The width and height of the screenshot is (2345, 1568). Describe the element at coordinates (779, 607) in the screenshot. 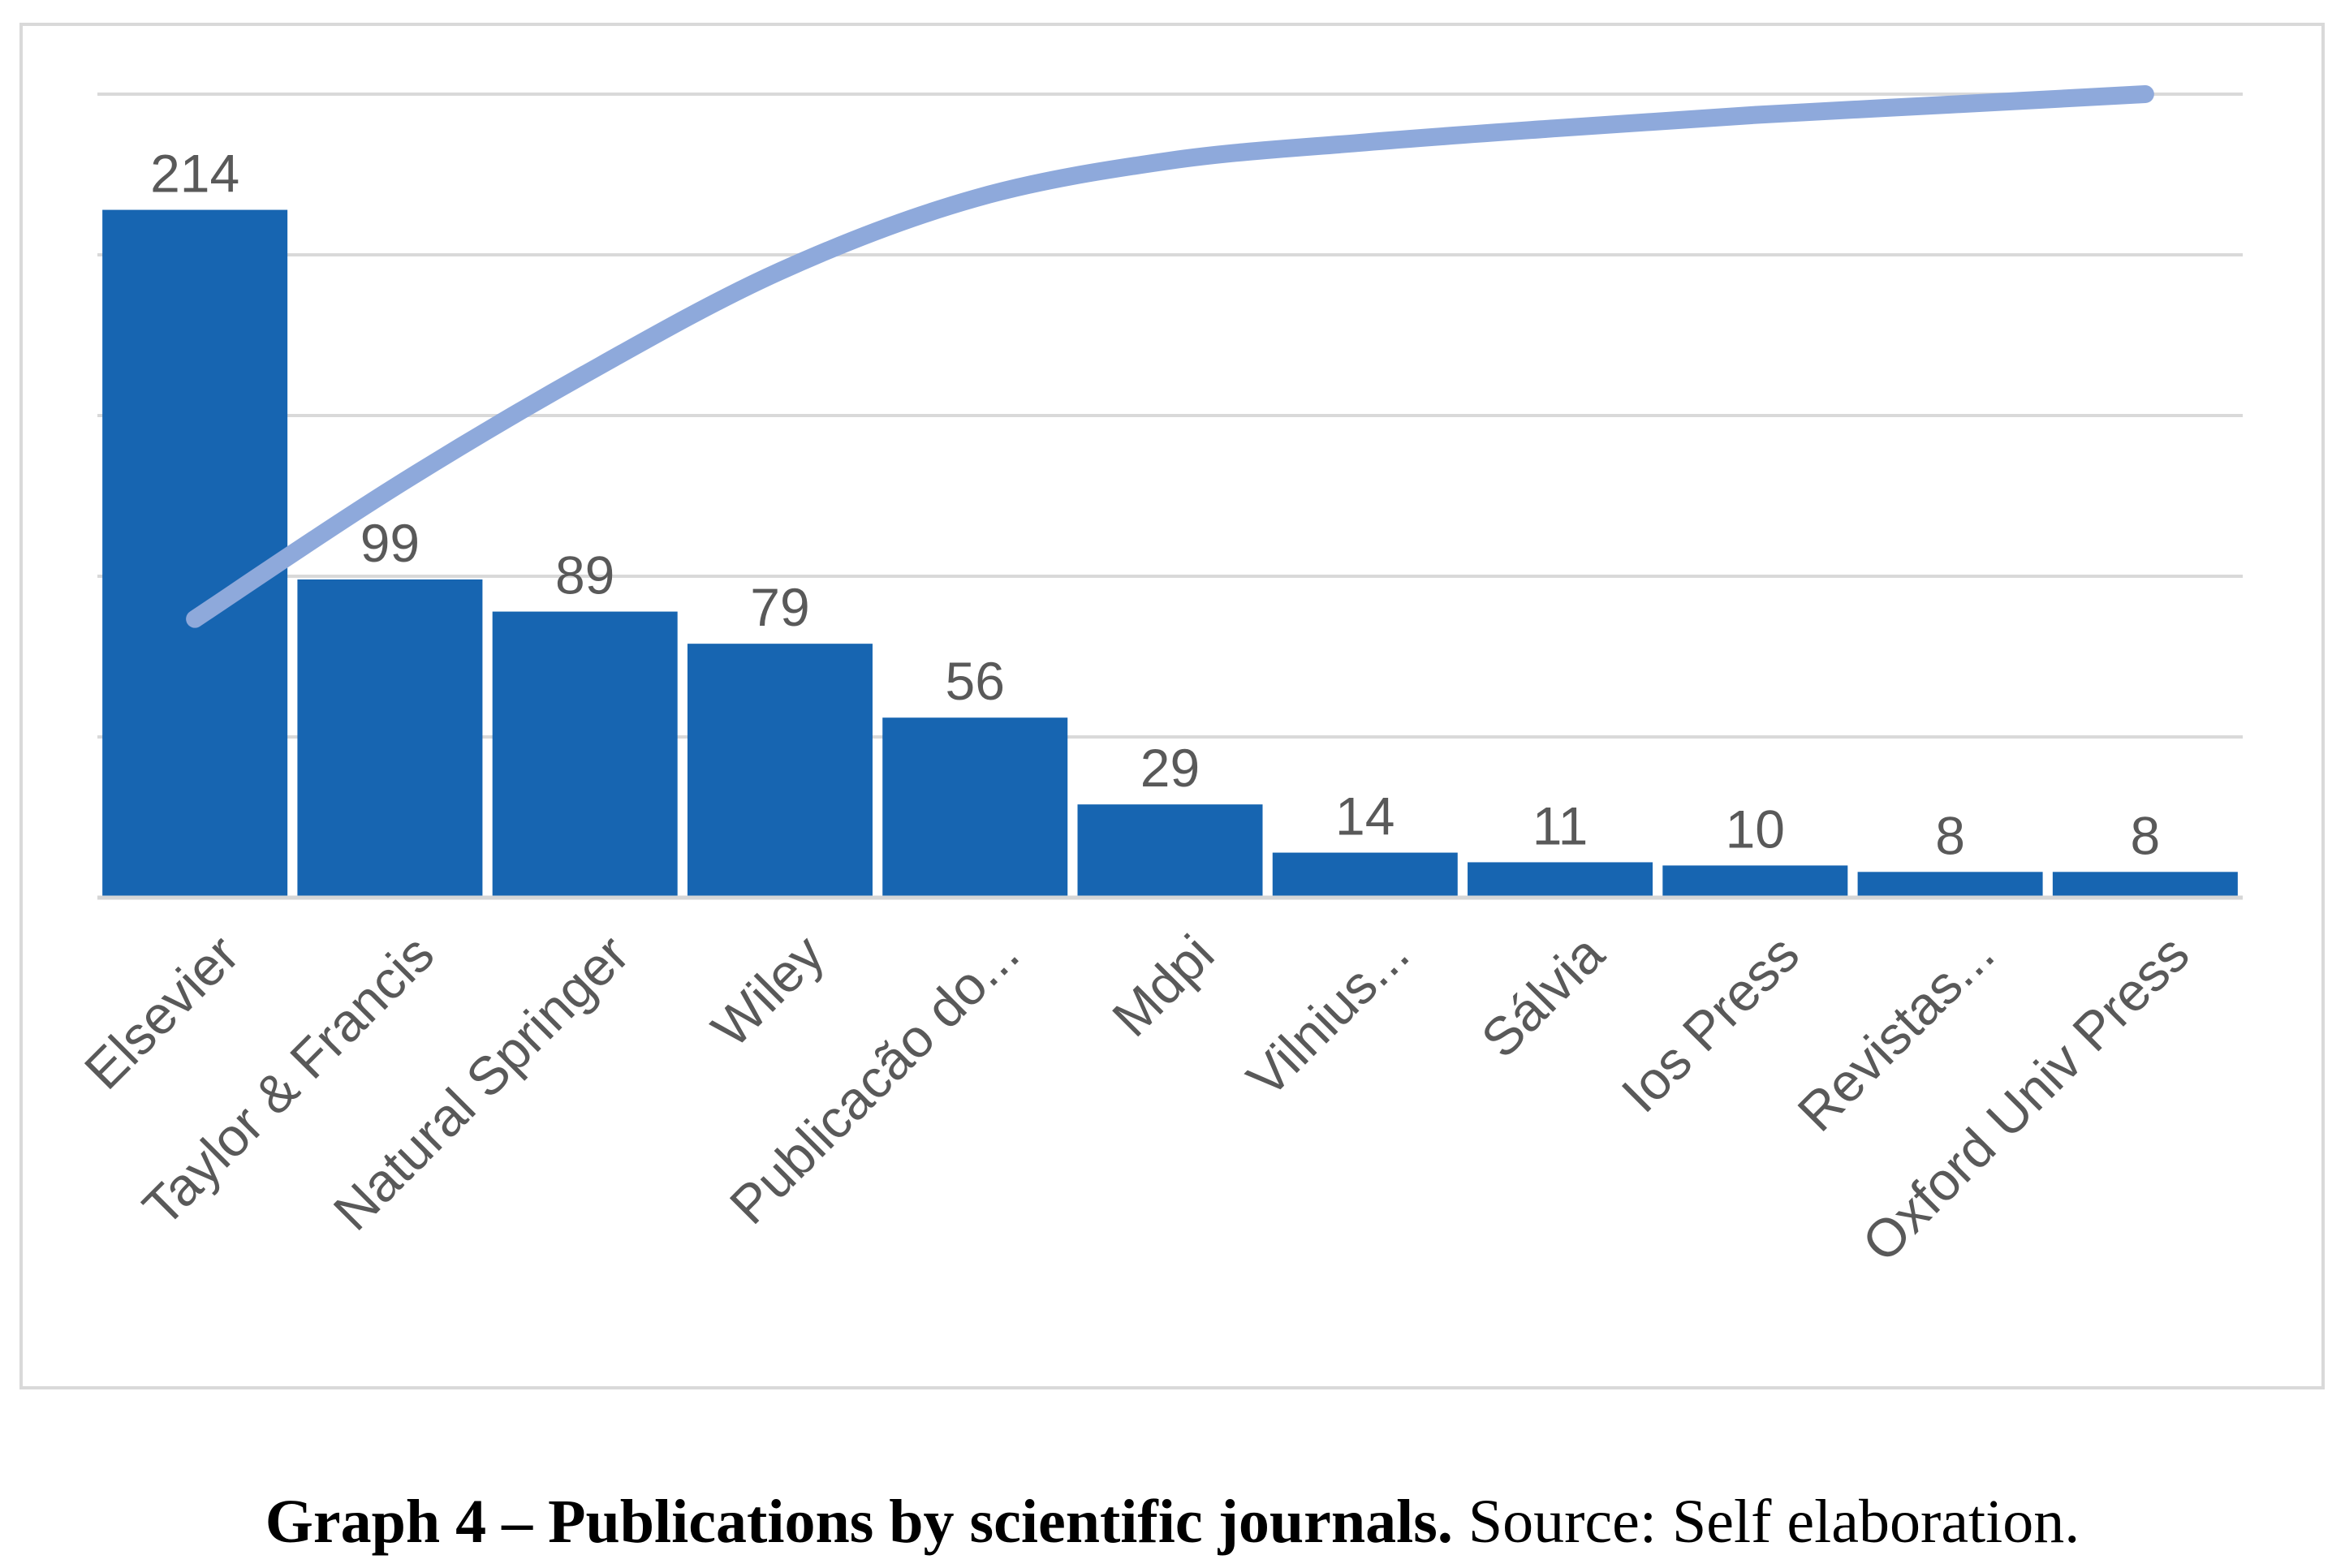

I see `bar-value-label: 79` at that location.